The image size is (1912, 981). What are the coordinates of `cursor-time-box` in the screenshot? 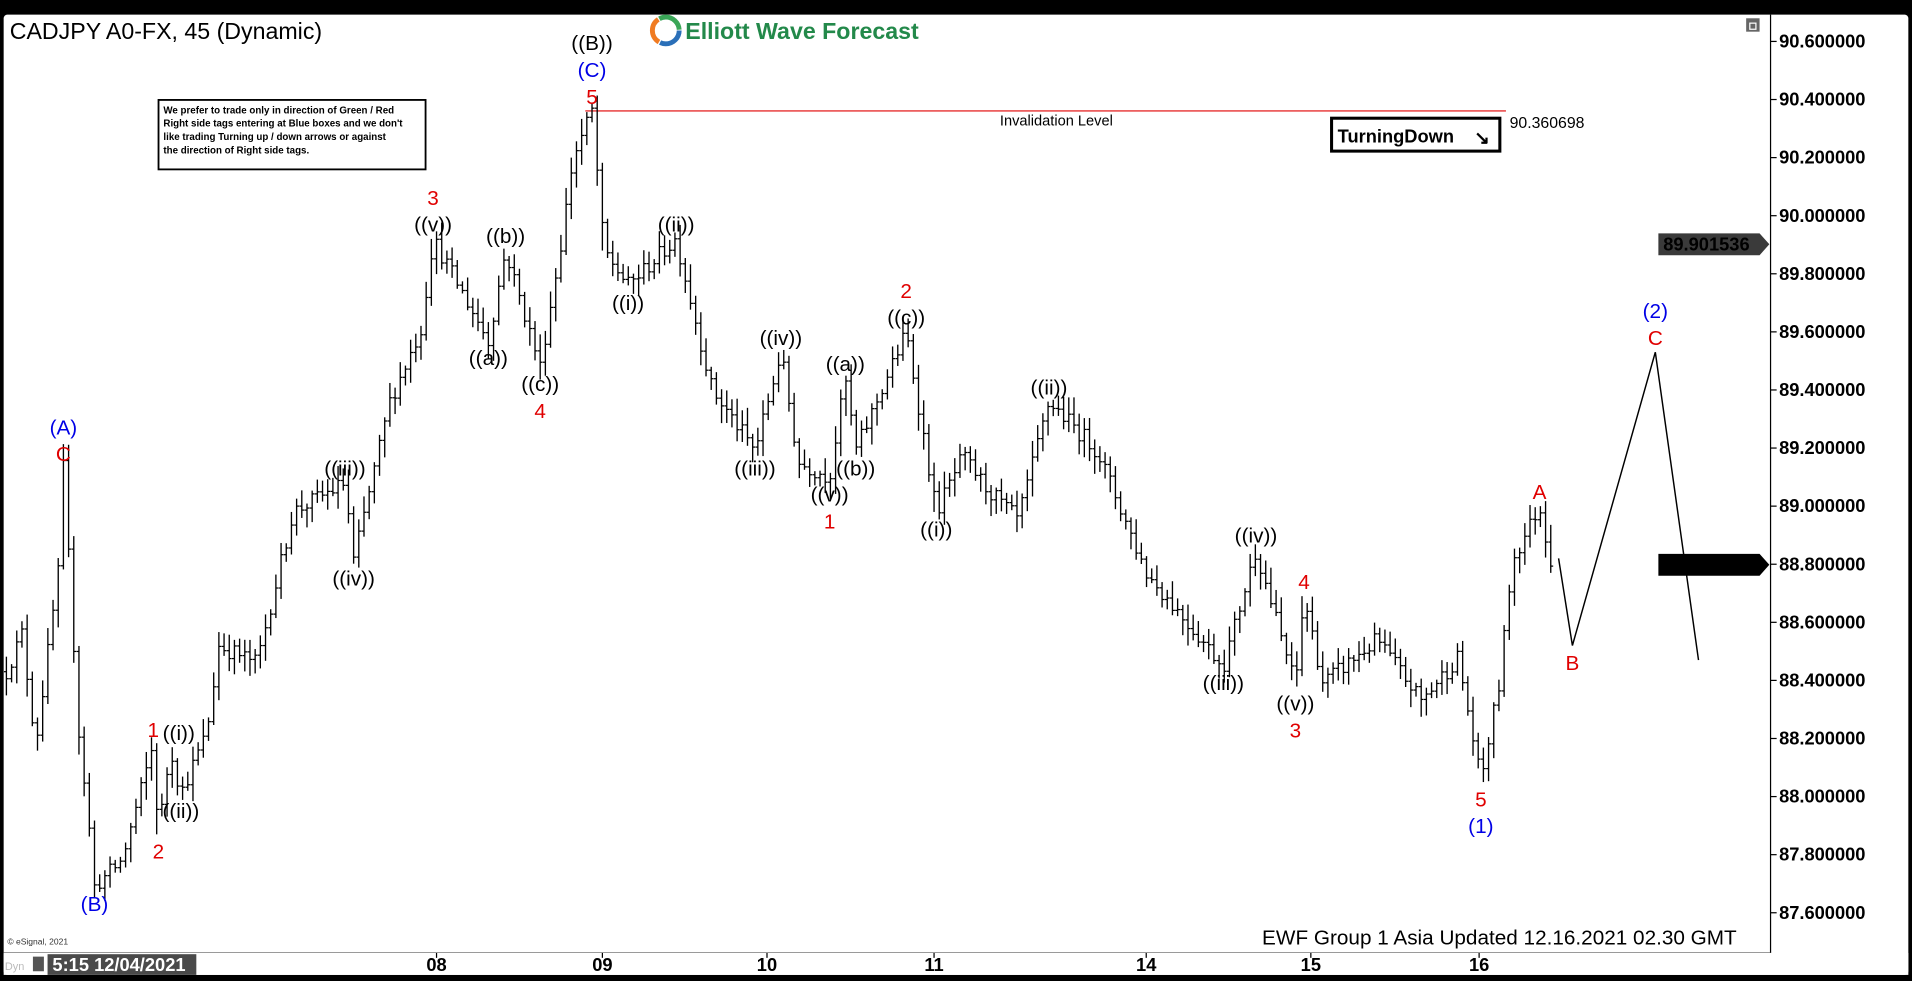 It's located at (122, 964).